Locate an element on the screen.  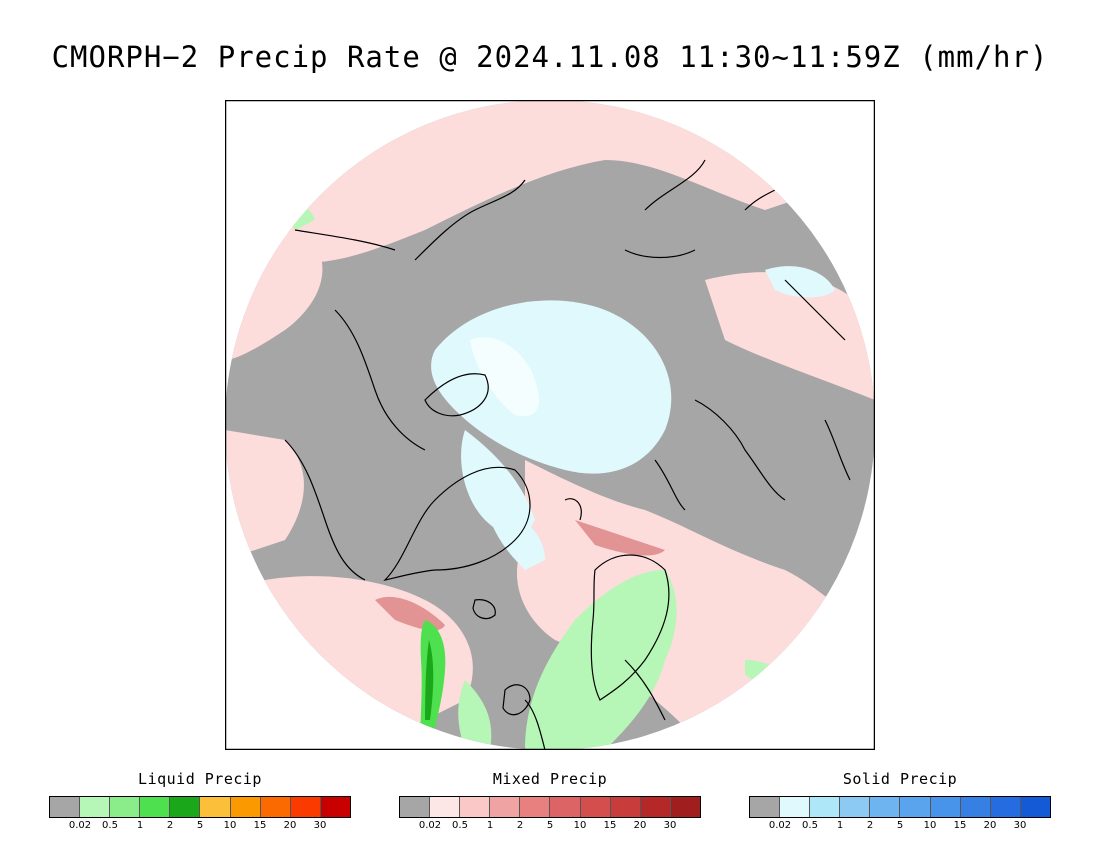
legend-title: Solid Precip is located at coordinates (900, 779).